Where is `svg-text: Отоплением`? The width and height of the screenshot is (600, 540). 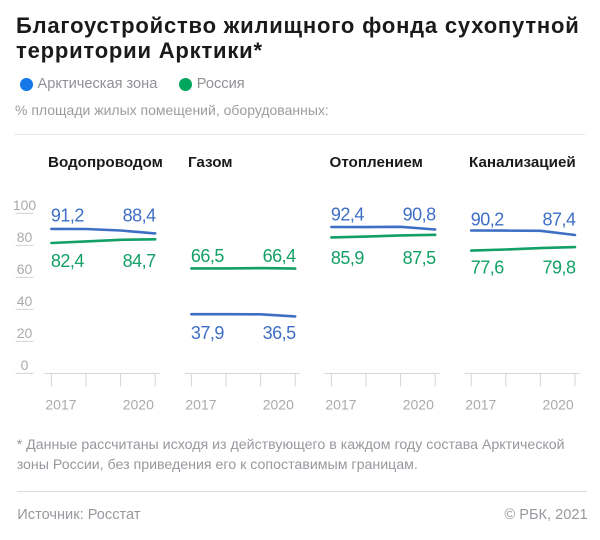
svg-text: Отоплением is located at coordinates (376, 162).